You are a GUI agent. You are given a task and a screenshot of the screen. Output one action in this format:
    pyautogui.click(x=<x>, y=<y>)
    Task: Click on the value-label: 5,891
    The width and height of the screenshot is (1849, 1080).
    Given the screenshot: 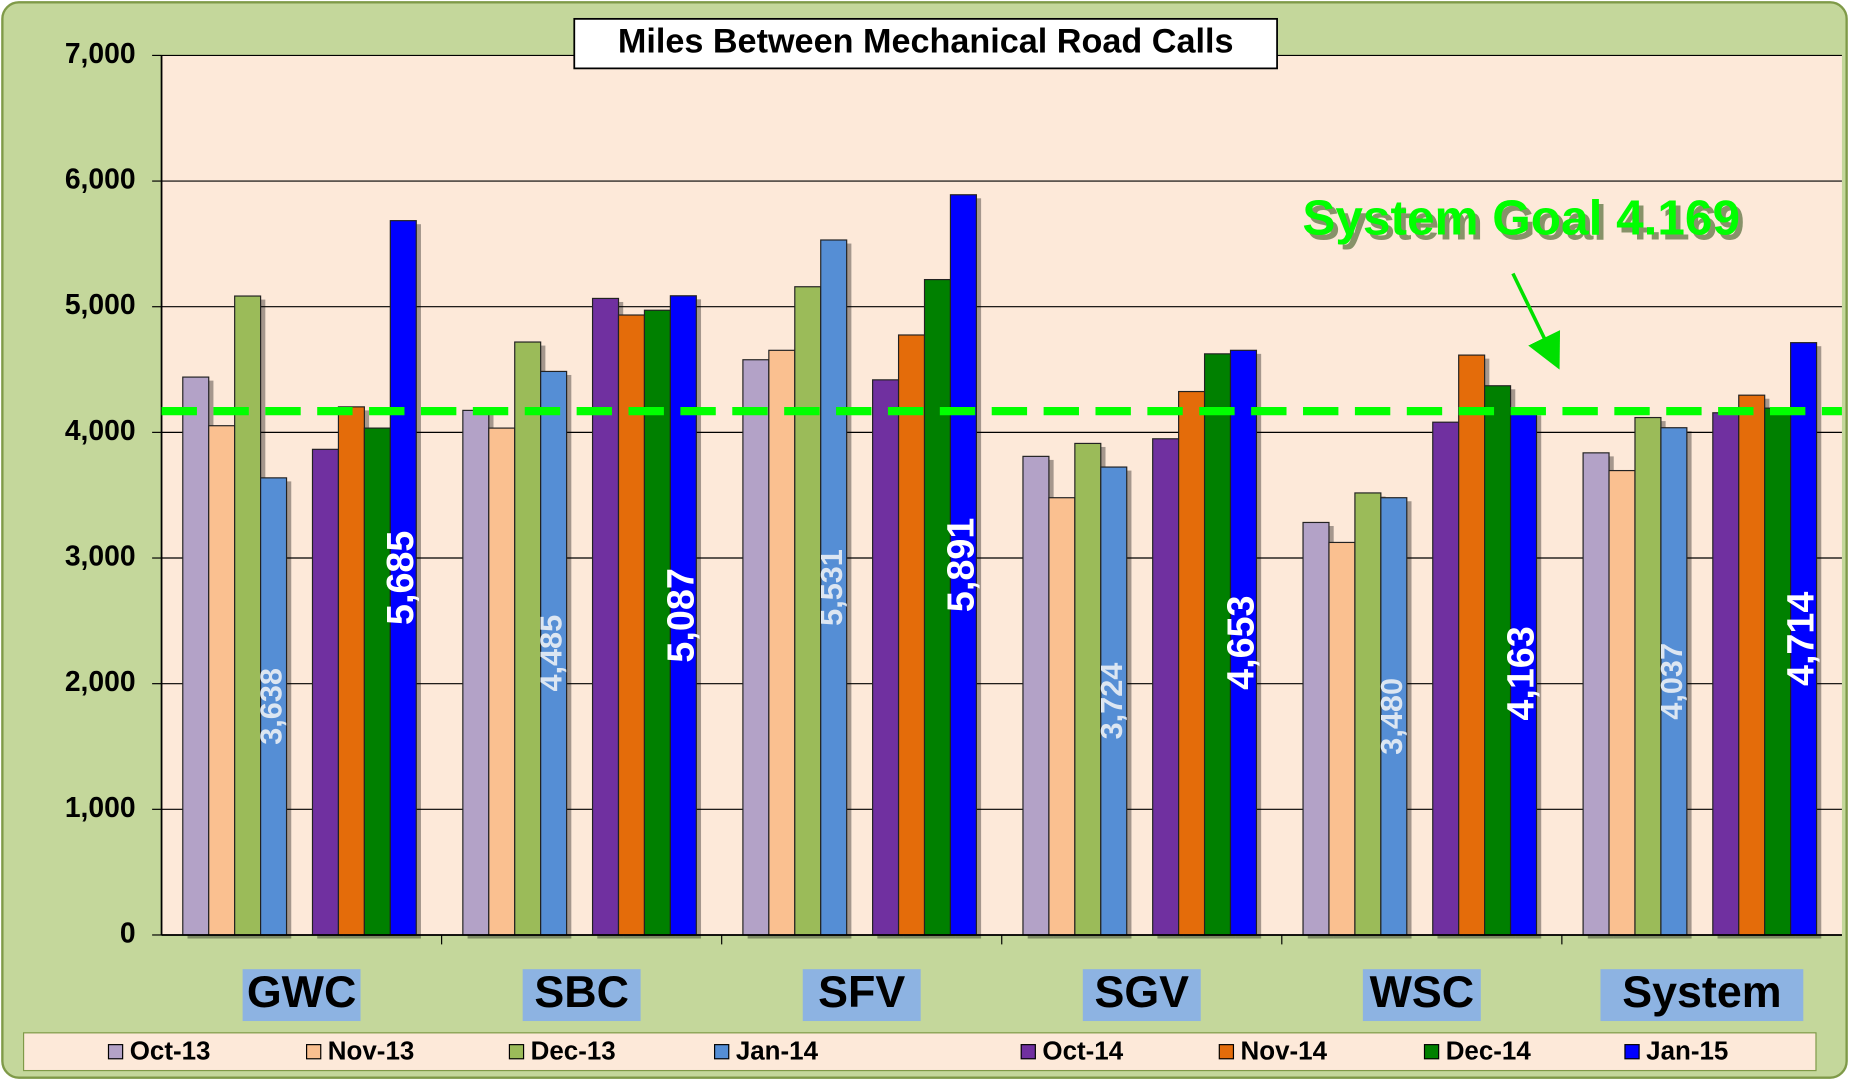 What is the action you would take?
    pyautogui.click(x=960, y=565)
    